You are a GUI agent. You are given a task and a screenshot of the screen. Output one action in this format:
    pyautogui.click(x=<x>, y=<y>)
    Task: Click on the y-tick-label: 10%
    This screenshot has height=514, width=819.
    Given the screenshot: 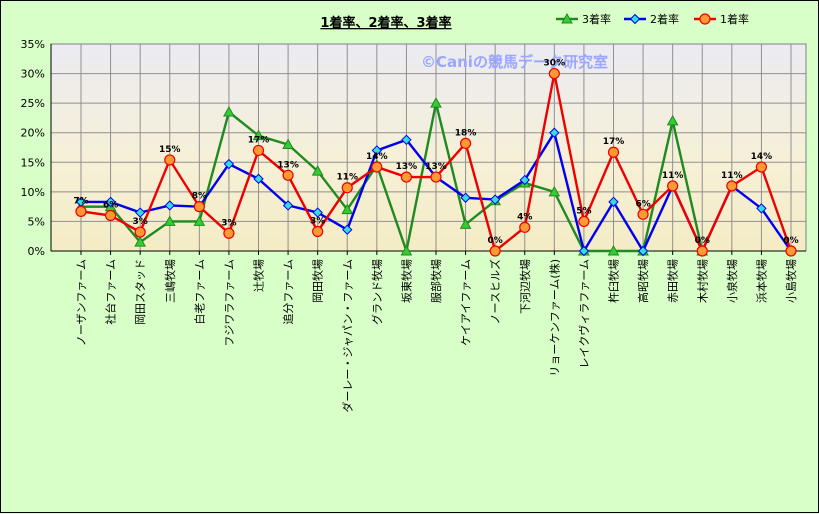 What is the action you would take?
    pyautogui.click(x=33, y=192)
    